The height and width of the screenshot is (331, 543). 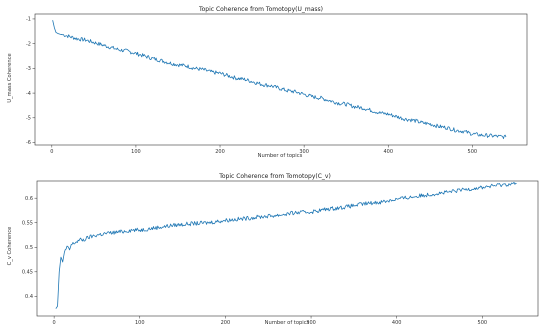 I want to click on y-tick-label: 0.55, so click(x=27, y=223).